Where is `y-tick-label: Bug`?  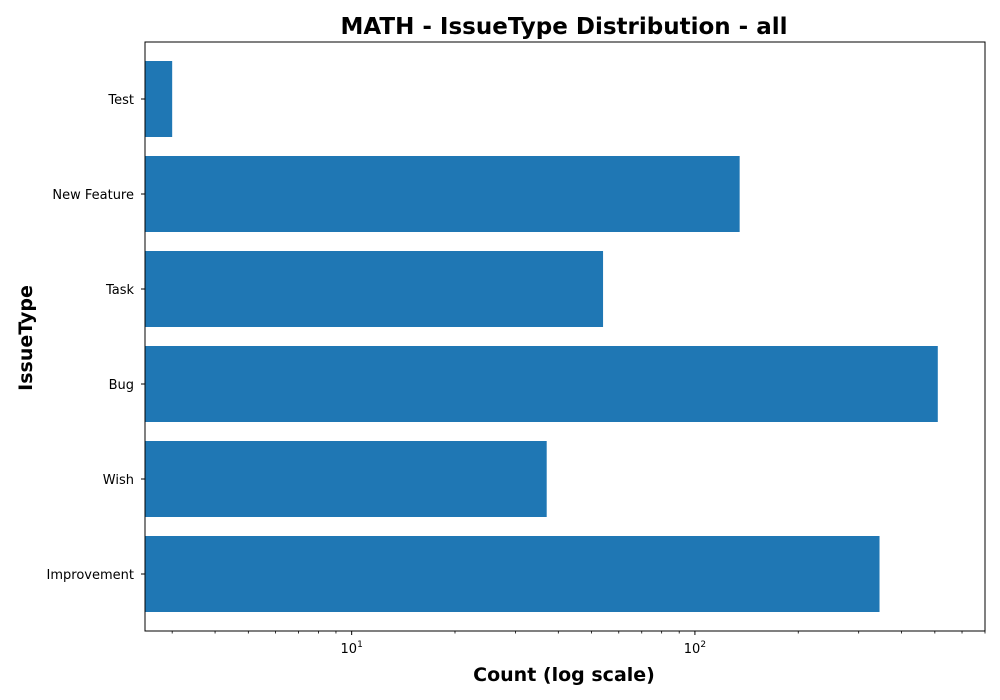 y-tick-label: Bug is located at coordinates (121, 385).